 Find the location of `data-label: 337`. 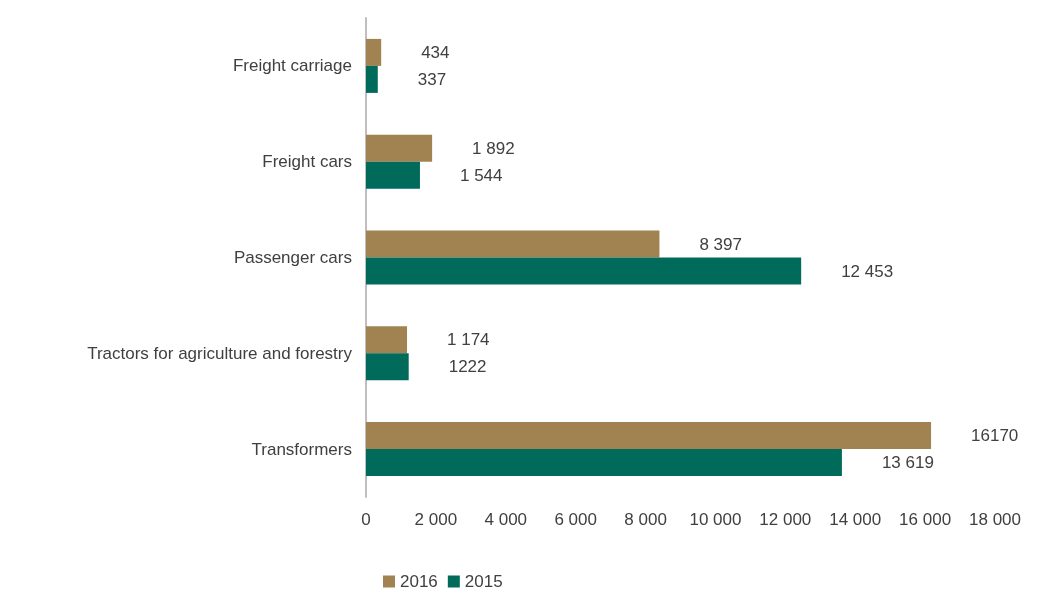

data-label: 337 is located at coordinates (432, 79).